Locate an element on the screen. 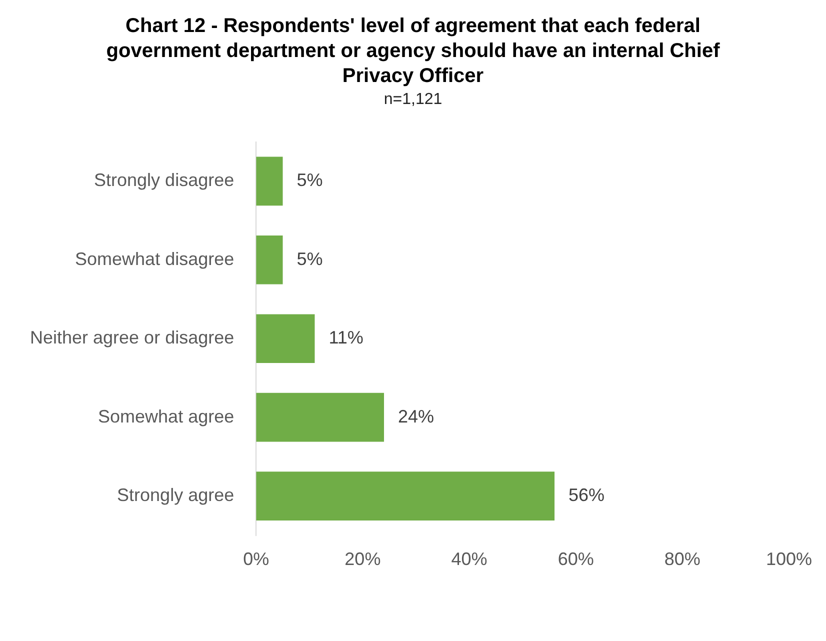  x-tick-label: 40% is located at coordinates (469, 559).